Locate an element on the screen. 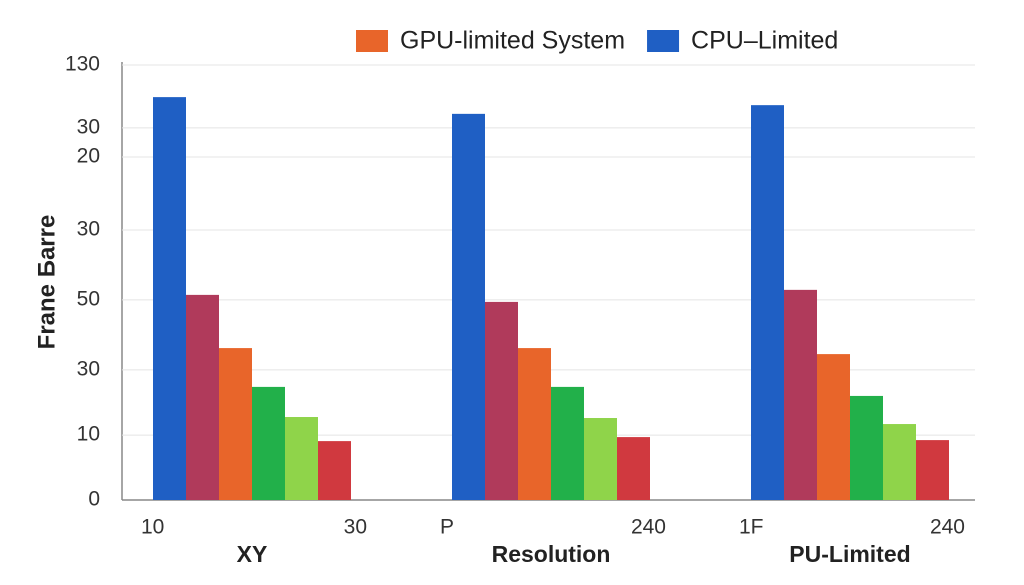 This screenshot has height=585, width=1024. category-label: XY is located at coordinates (252, 554).